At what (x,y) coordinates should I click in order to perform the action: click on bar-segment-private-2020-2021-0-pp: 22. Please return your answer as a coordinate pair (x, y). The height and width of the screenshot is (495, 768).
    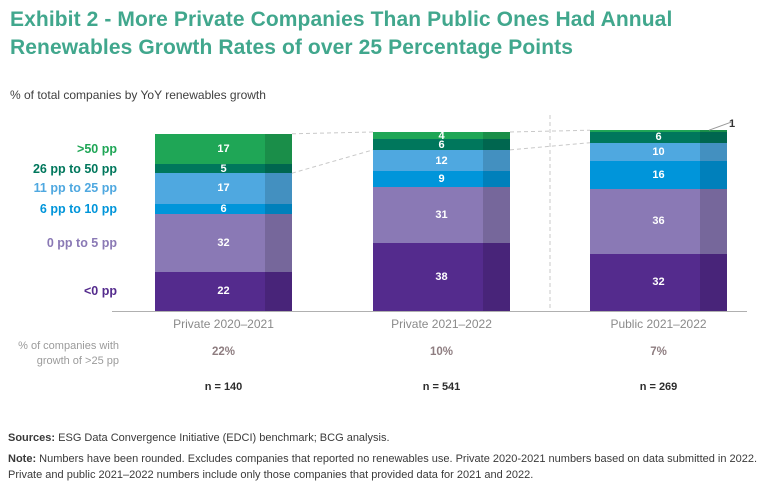
    Looking at the image, I should click on (223, 291).